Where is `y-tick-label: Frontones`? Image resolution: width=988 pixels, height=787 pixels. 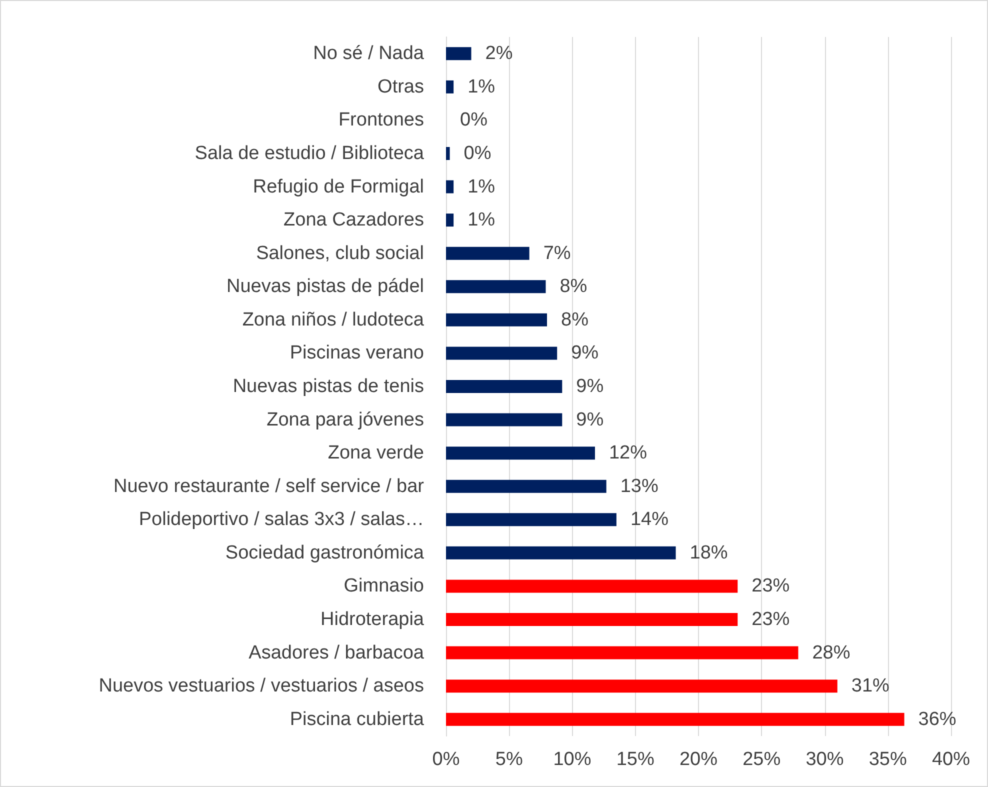
y-tick-label: Frontones is located at coordinates (381, 120).